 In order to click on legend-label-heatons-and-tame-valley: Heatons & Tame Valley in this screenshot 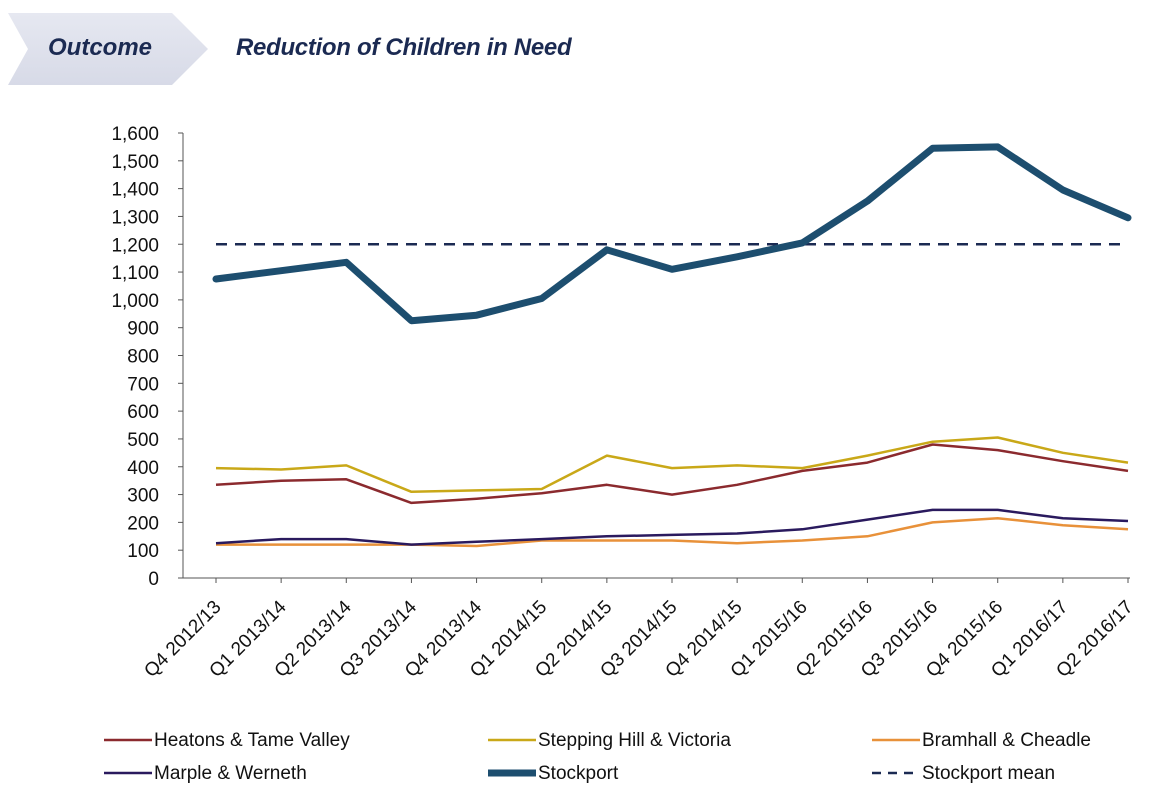, I will do `click(252, 740)`.